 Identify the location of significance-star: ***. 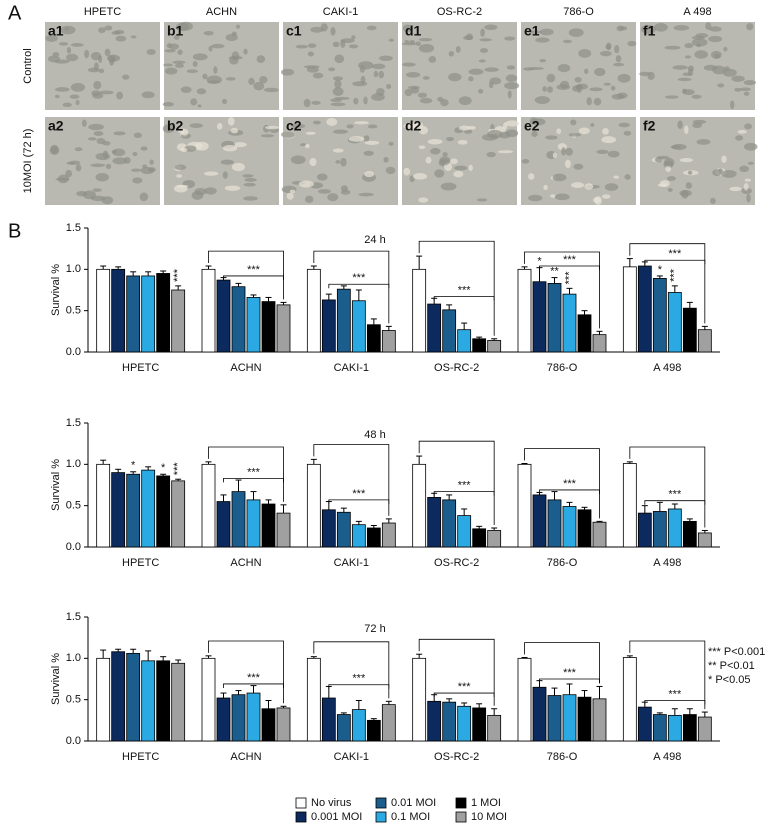
(569, 278).